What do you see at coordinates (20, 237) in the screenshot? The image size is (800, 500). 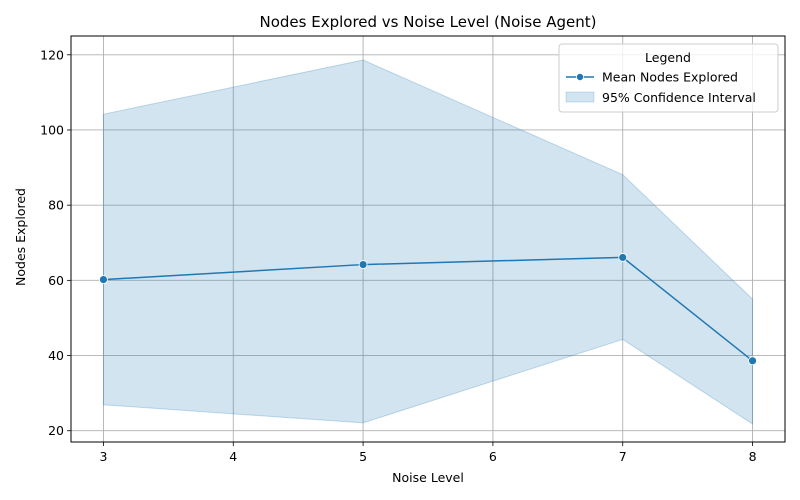 I see `y-axis-title: Nodes Explored` at bounding box center [20, 237].